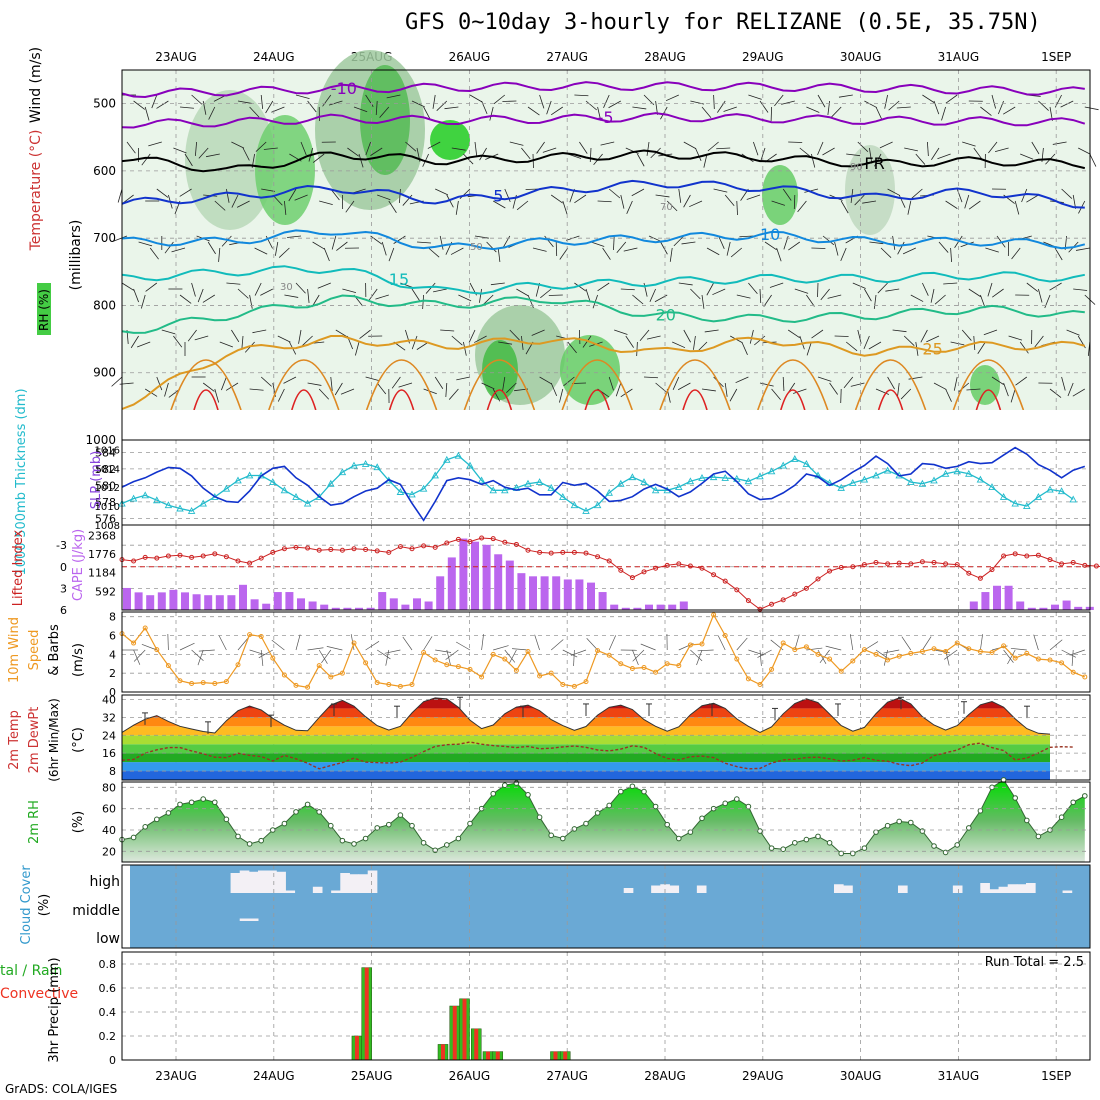  What do you see at coordinates (109, 809) in the screenshot?
I see `rh-tick-label: 60` at bounding box center [109, 809].